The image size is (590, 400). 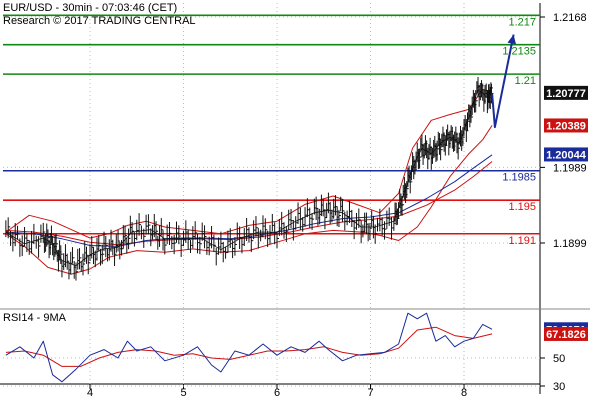 I want to click on band-upper-badge, so click(x=566, y=125).